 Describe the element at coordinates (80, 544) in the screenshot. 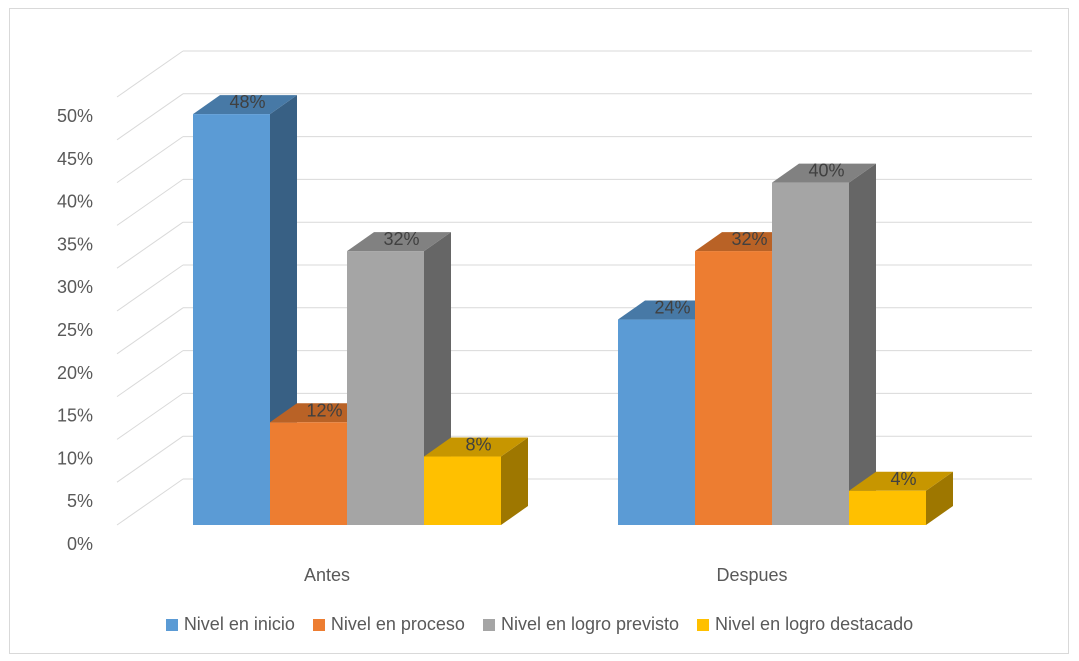

I see `y-tick-label: 0%` at that location.